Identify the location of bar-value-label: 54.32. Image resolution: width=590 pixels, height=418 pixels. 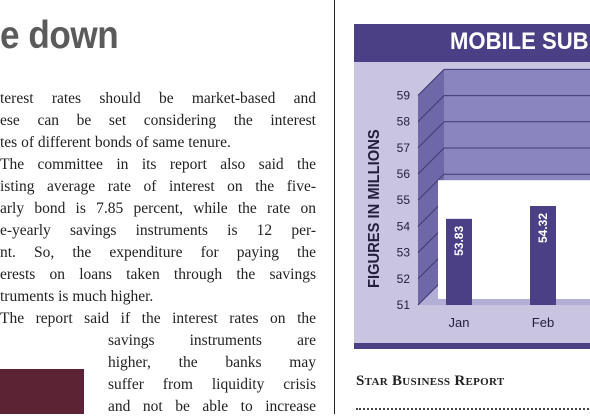
(543, 228).